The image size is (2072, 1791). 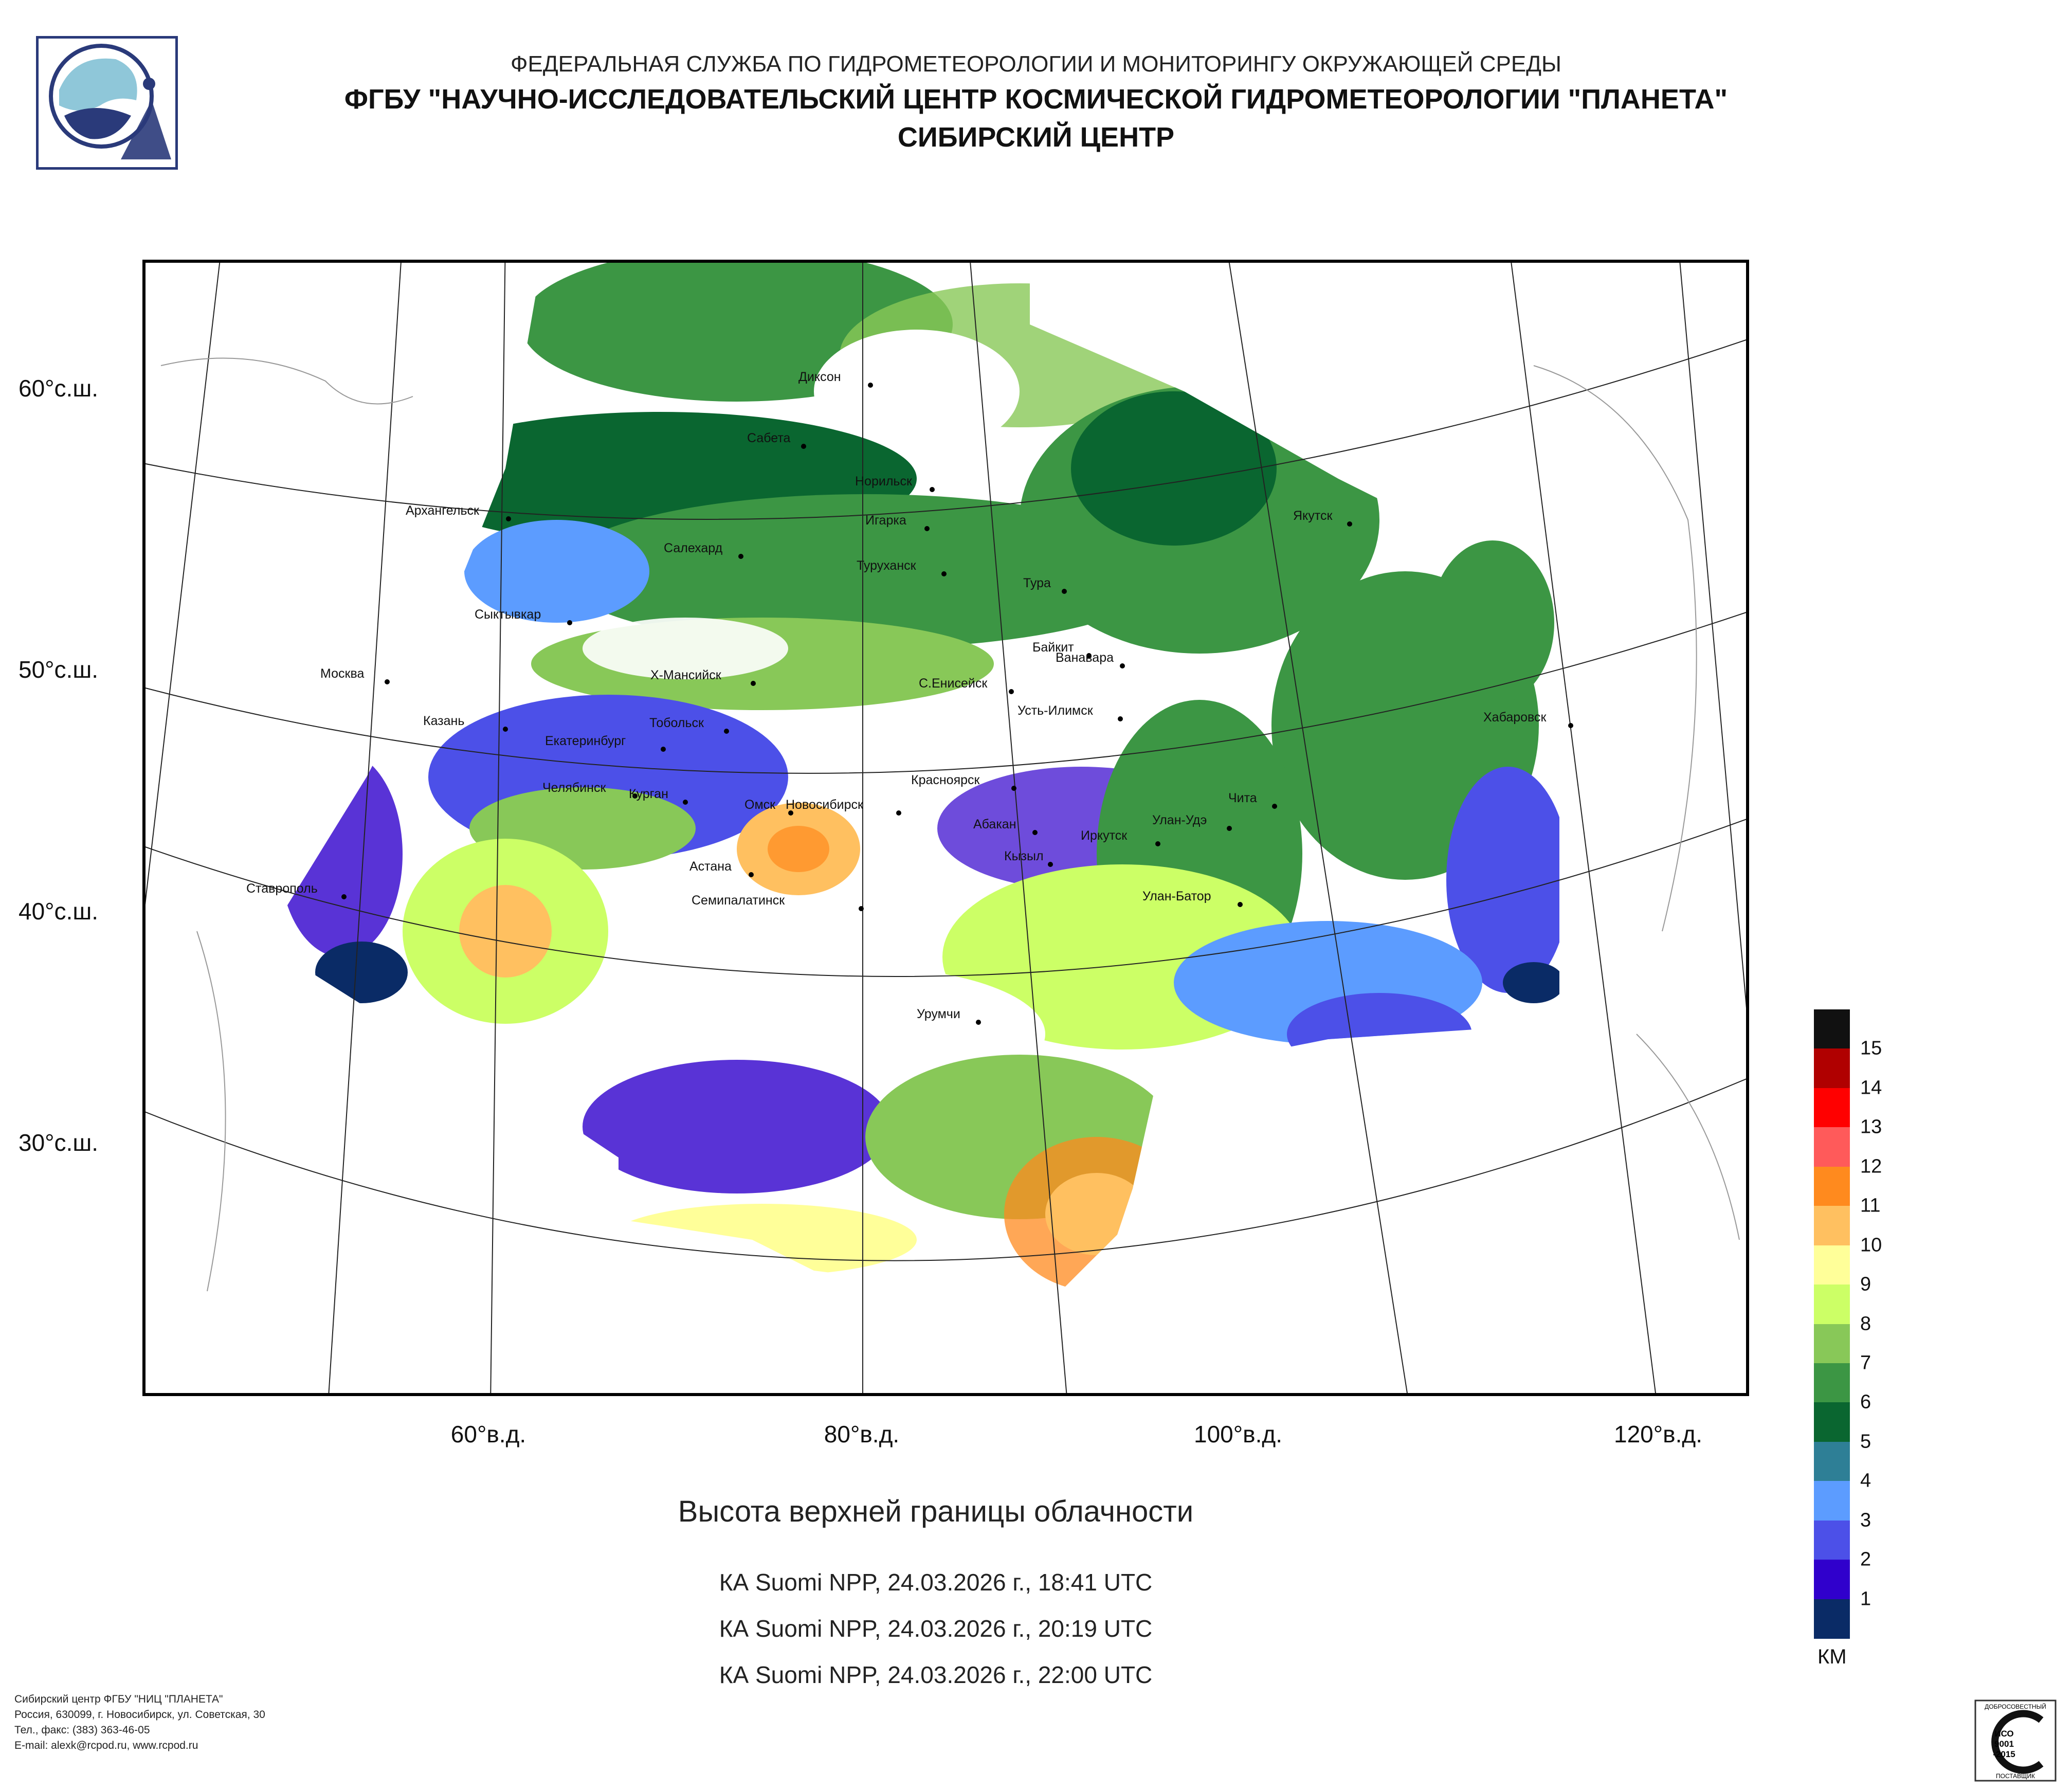 I want to click on city-label: Абакан, so click(x=994, y=824).